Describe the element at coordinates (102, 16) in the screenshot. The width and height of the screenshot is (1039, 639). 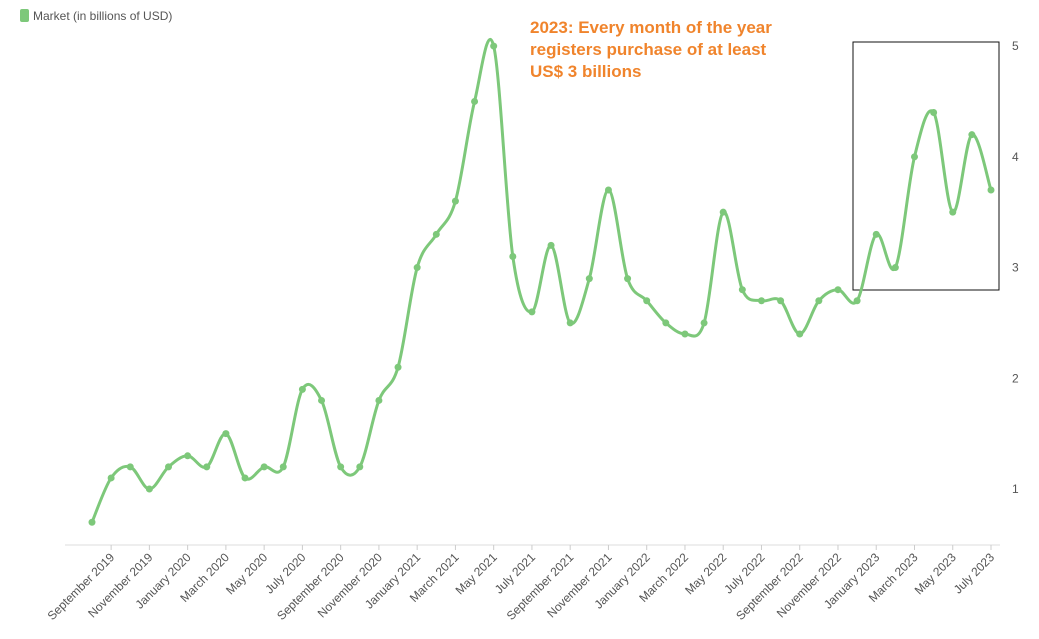
I see `legend-label: Market (in billions of USD)` at that location.